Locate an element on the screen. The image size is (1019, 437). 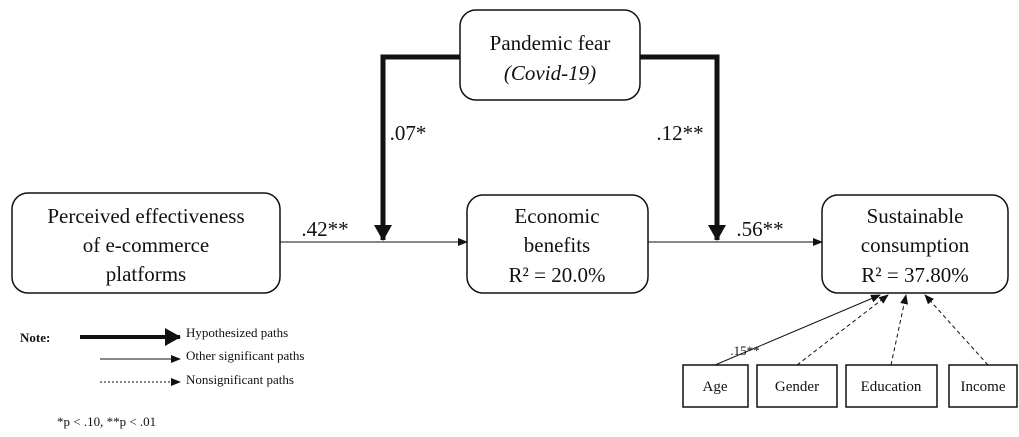
node-label: R² = 20.0% is located at coordinates (557, 275).